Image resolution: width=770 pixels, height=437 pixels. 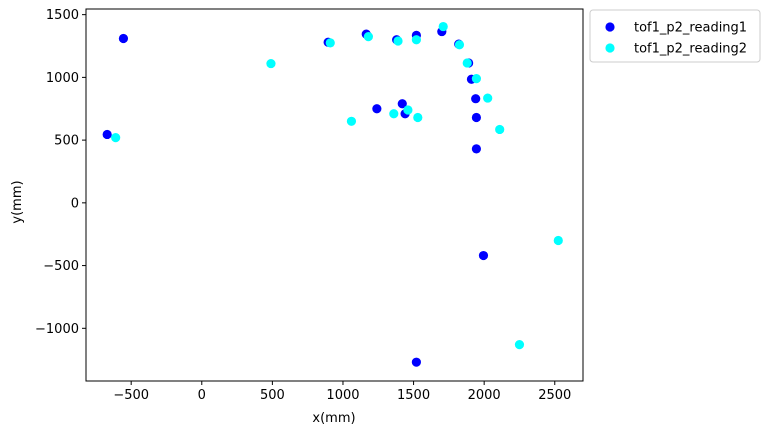 I want to click on y-tick-label: 1000, so click(x=62, y=78).